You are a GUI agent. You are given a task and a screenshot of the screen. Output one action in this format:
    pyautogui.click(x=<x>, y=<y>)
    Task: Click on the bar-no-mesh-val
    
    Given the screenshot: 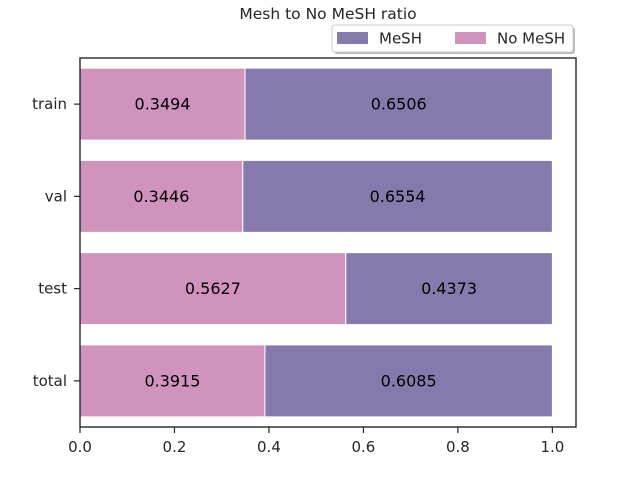 What is the action you would take?
    pyautogui.click(x=161, y=196)
    